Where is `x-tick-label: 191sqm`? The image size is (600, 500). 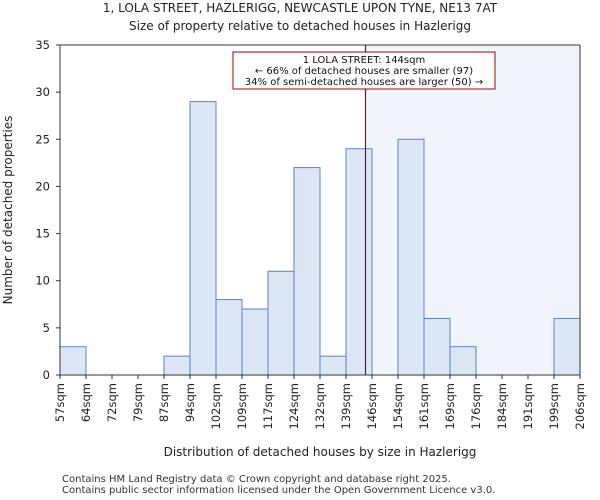 x-tick-label: 191sqm is located at coordinates (528, 406).